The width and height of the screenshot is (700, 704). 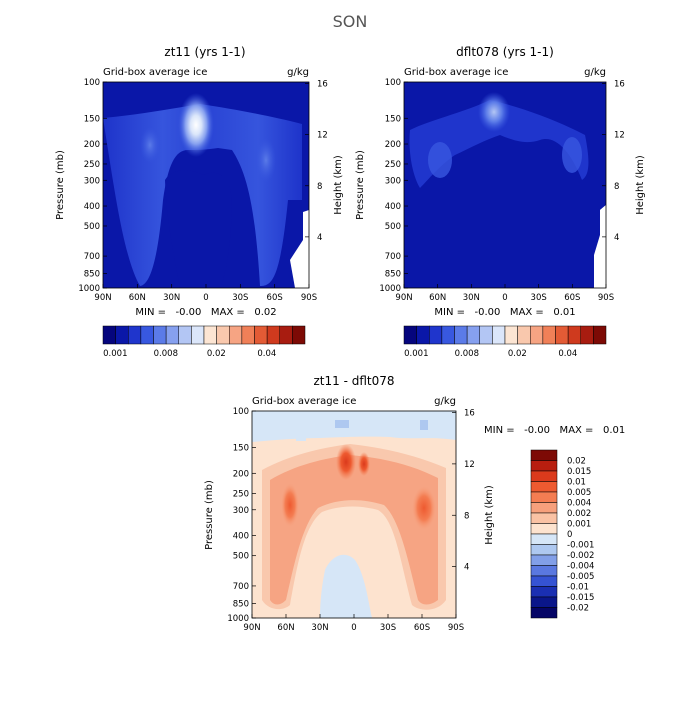 I want to click on panel-3-subtitle-left: Grid-box average ice, so click(x=304, y=401).